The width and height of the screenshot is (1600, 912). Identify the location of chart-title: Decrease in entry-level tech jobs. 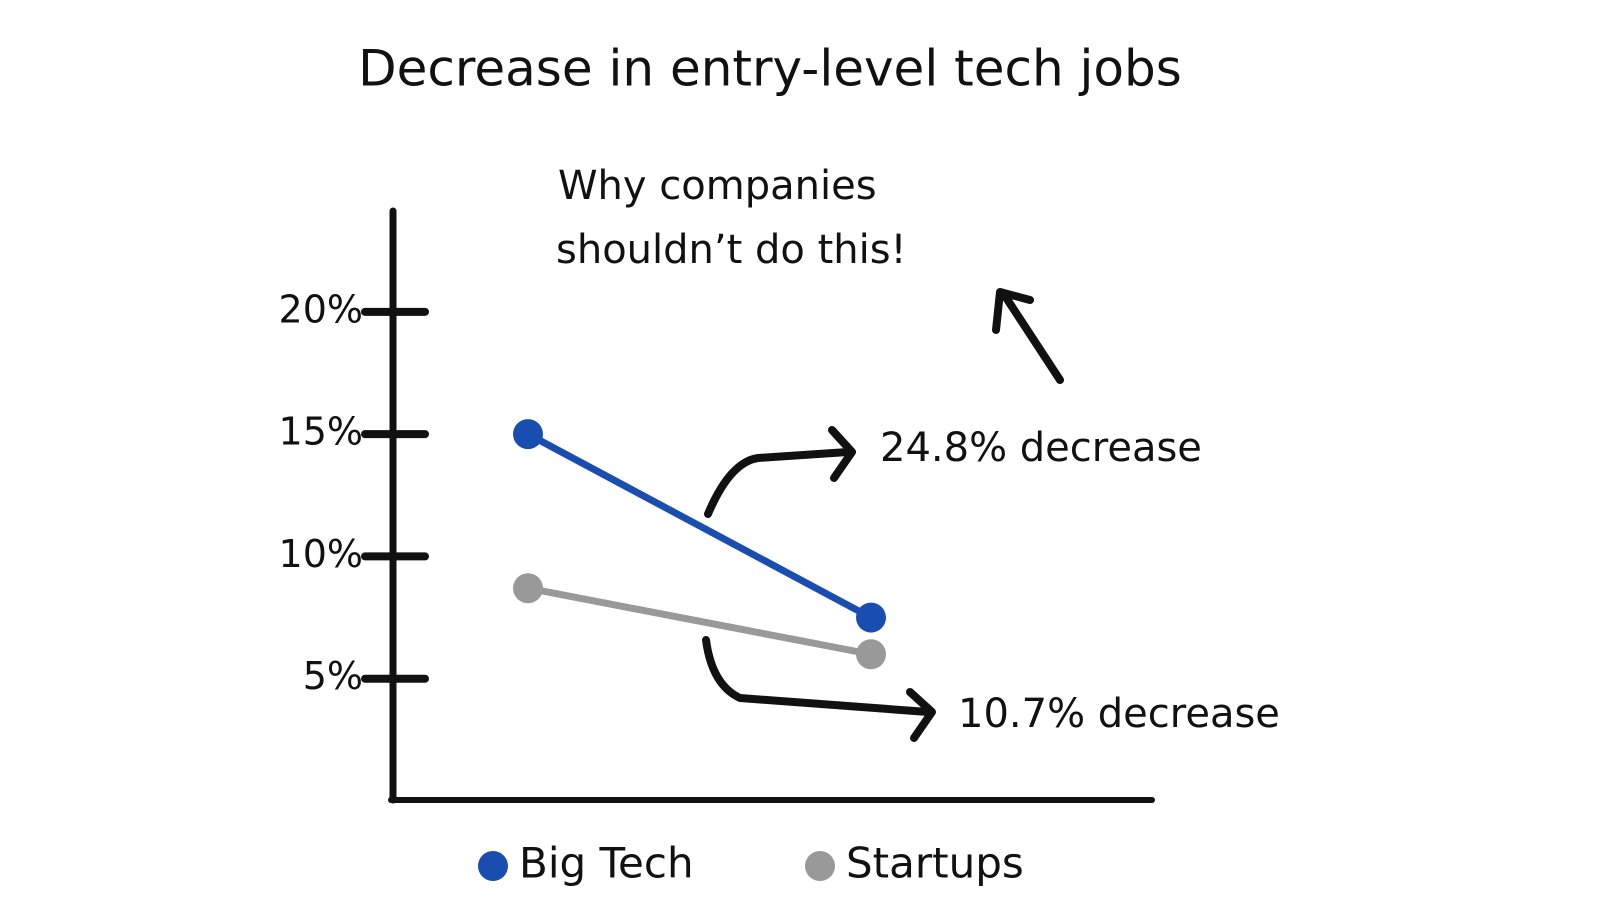
(770, 69).